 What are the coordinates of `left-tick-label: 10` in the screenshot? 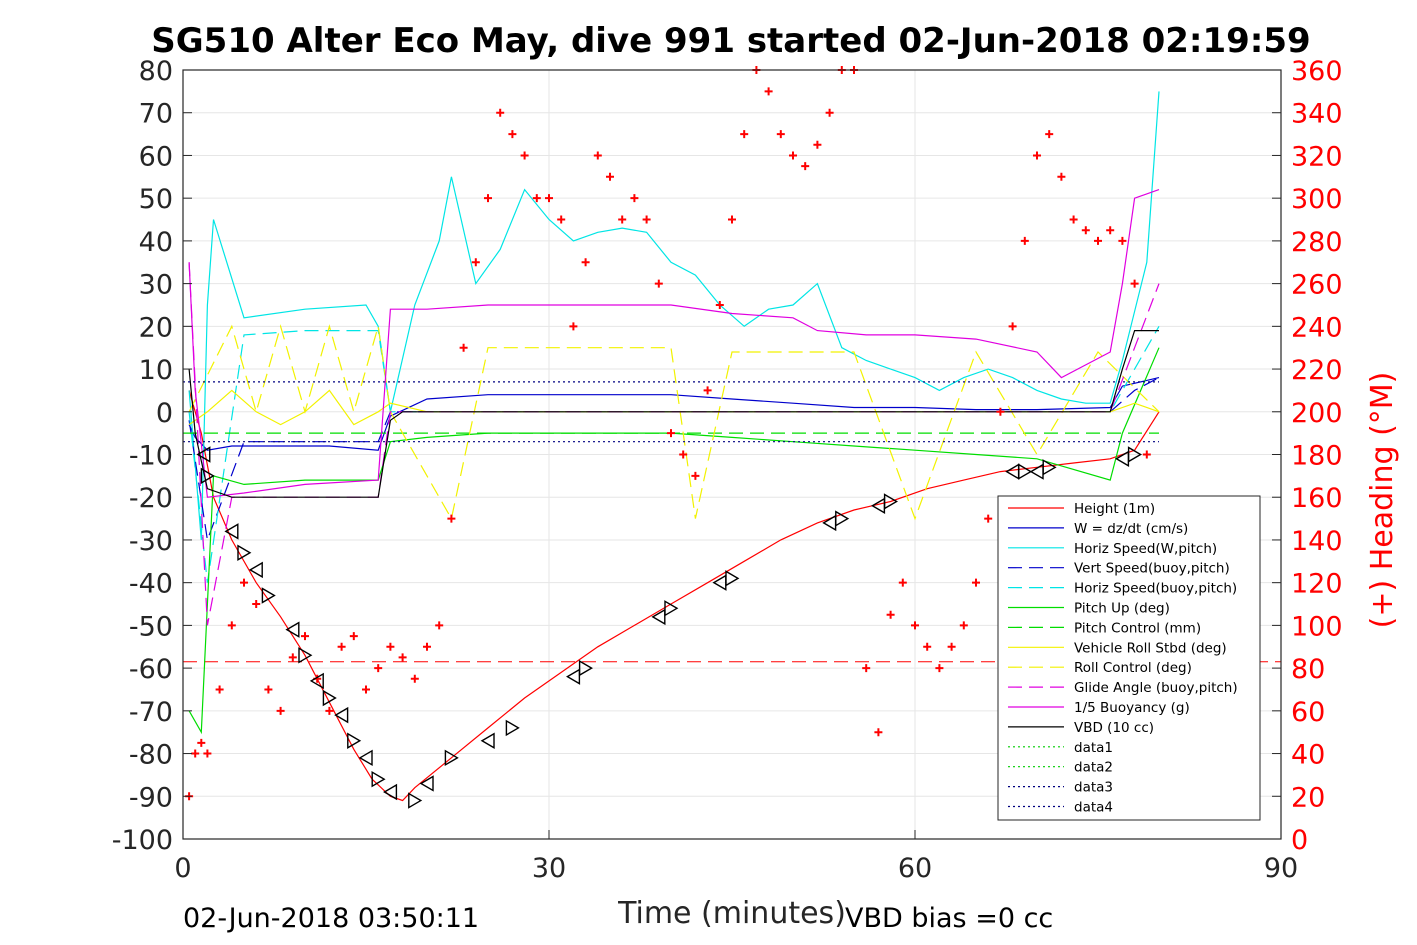 It's located at (156, 370).